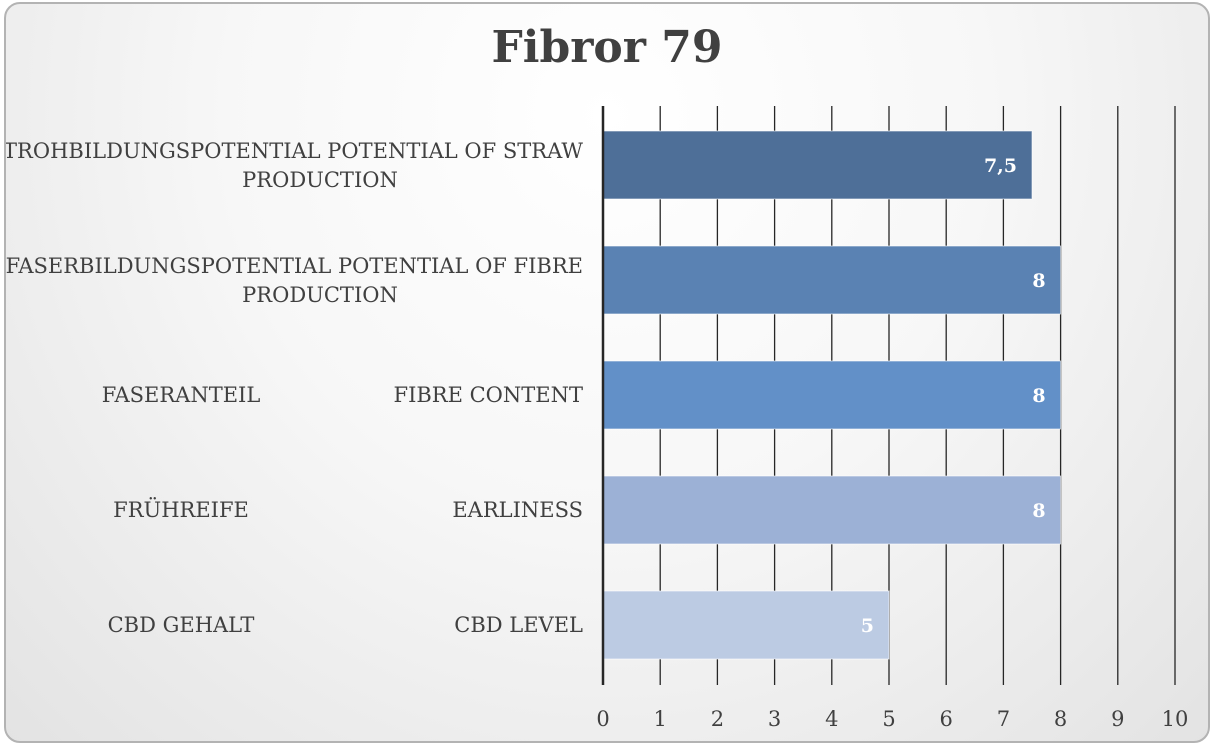  Describe the element at coordinates (517, 510) in the screenshot. I see `category-label-3: EARLINESS` at that location.